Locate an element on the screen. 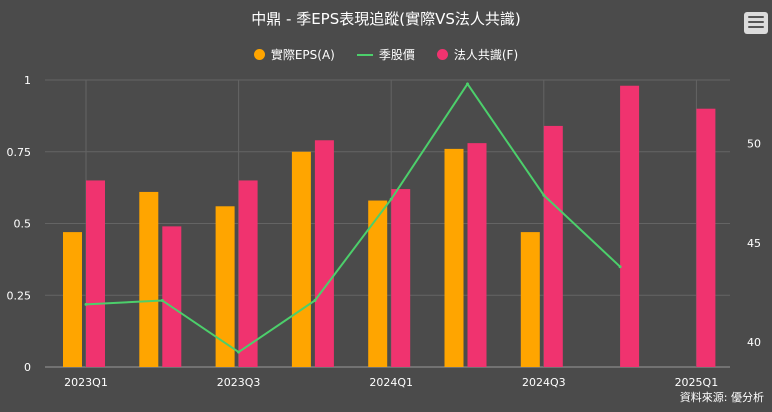 The height and width of the screenshot is (412, 772). y-right-tick-label: 50 is located at coordinates (754, 144).